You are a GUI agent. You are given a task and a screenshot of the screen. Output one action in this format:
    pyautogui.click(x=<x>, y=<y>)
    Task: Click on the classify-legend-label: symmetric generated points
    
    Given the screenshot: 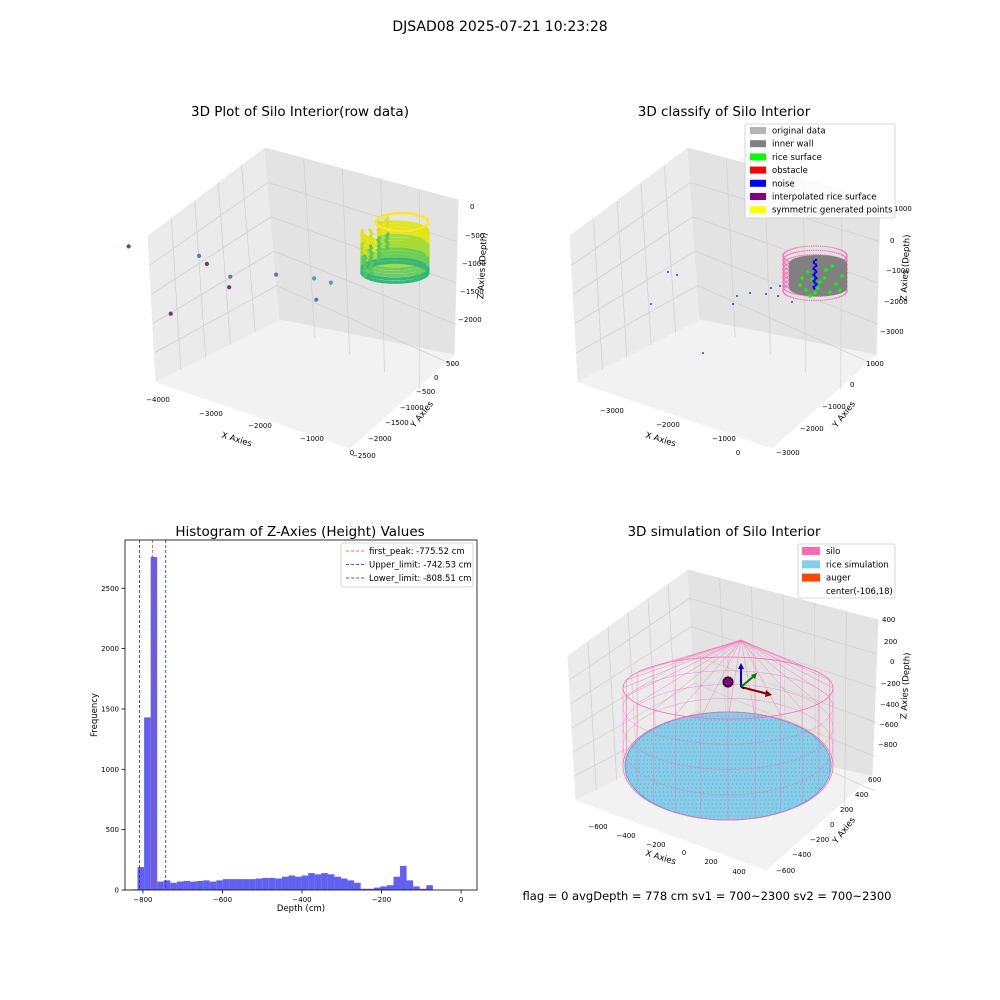 What is the action you would take?
    pyautogui.click(x=832, y=211)
    